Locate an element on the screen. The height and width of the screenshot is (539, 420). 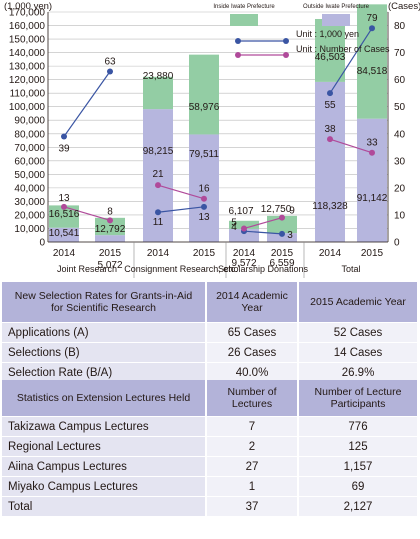
bar-inside-value-label: 23,880 is located at coordinates (158, 76).